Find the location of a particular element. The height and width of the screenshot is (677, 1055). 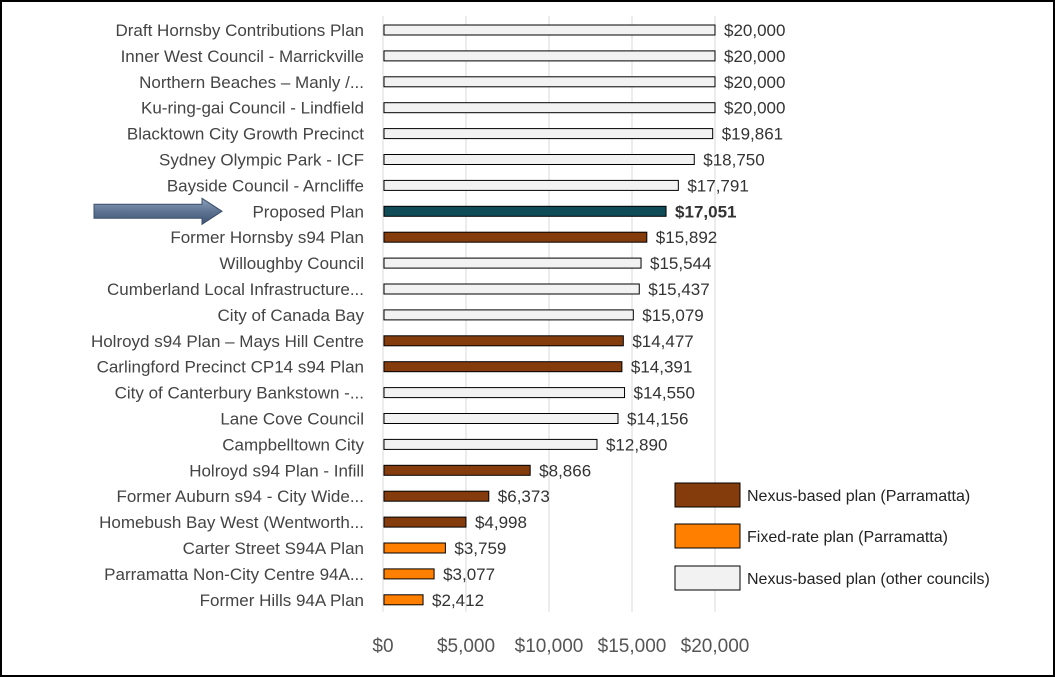

category-label: Willoughby Council is located at coordinates (291, 263).